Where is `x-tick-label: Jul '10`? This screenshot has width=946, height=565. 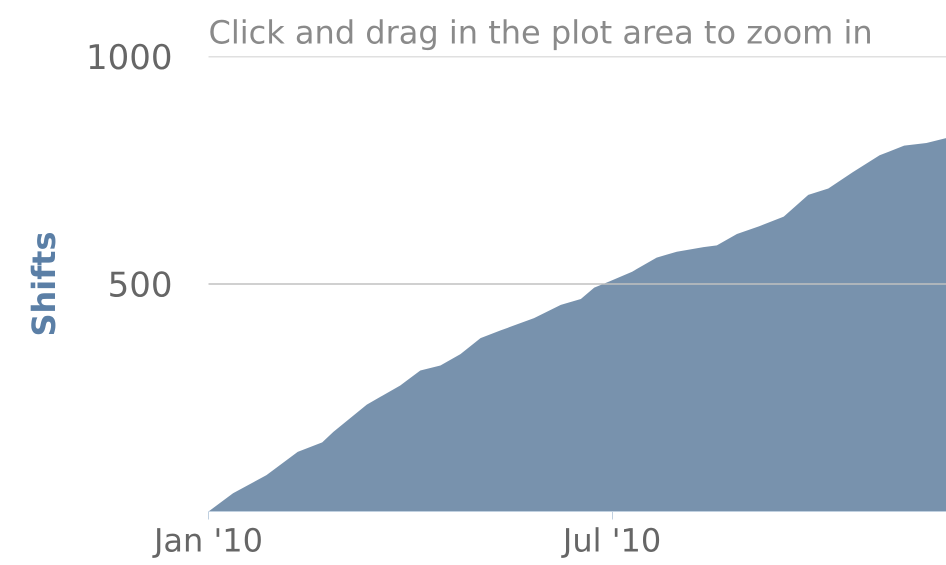
x-tick-label: Jul '10 is located at coordinates (611, 541).